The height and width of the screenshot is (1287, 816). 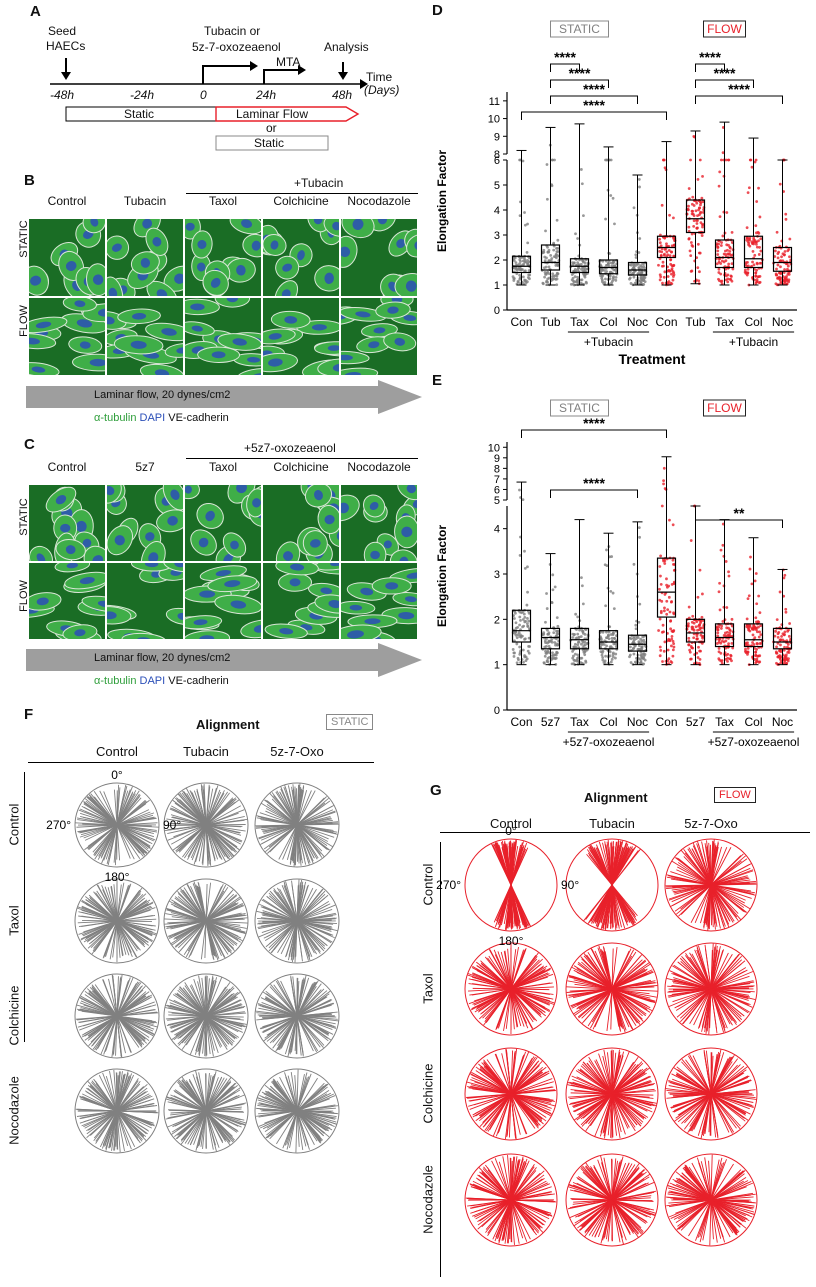 What do you see at coordinates (288, 62) in the screenshot?
I see `mta-label: MTA` at bounding box center [288, 62].